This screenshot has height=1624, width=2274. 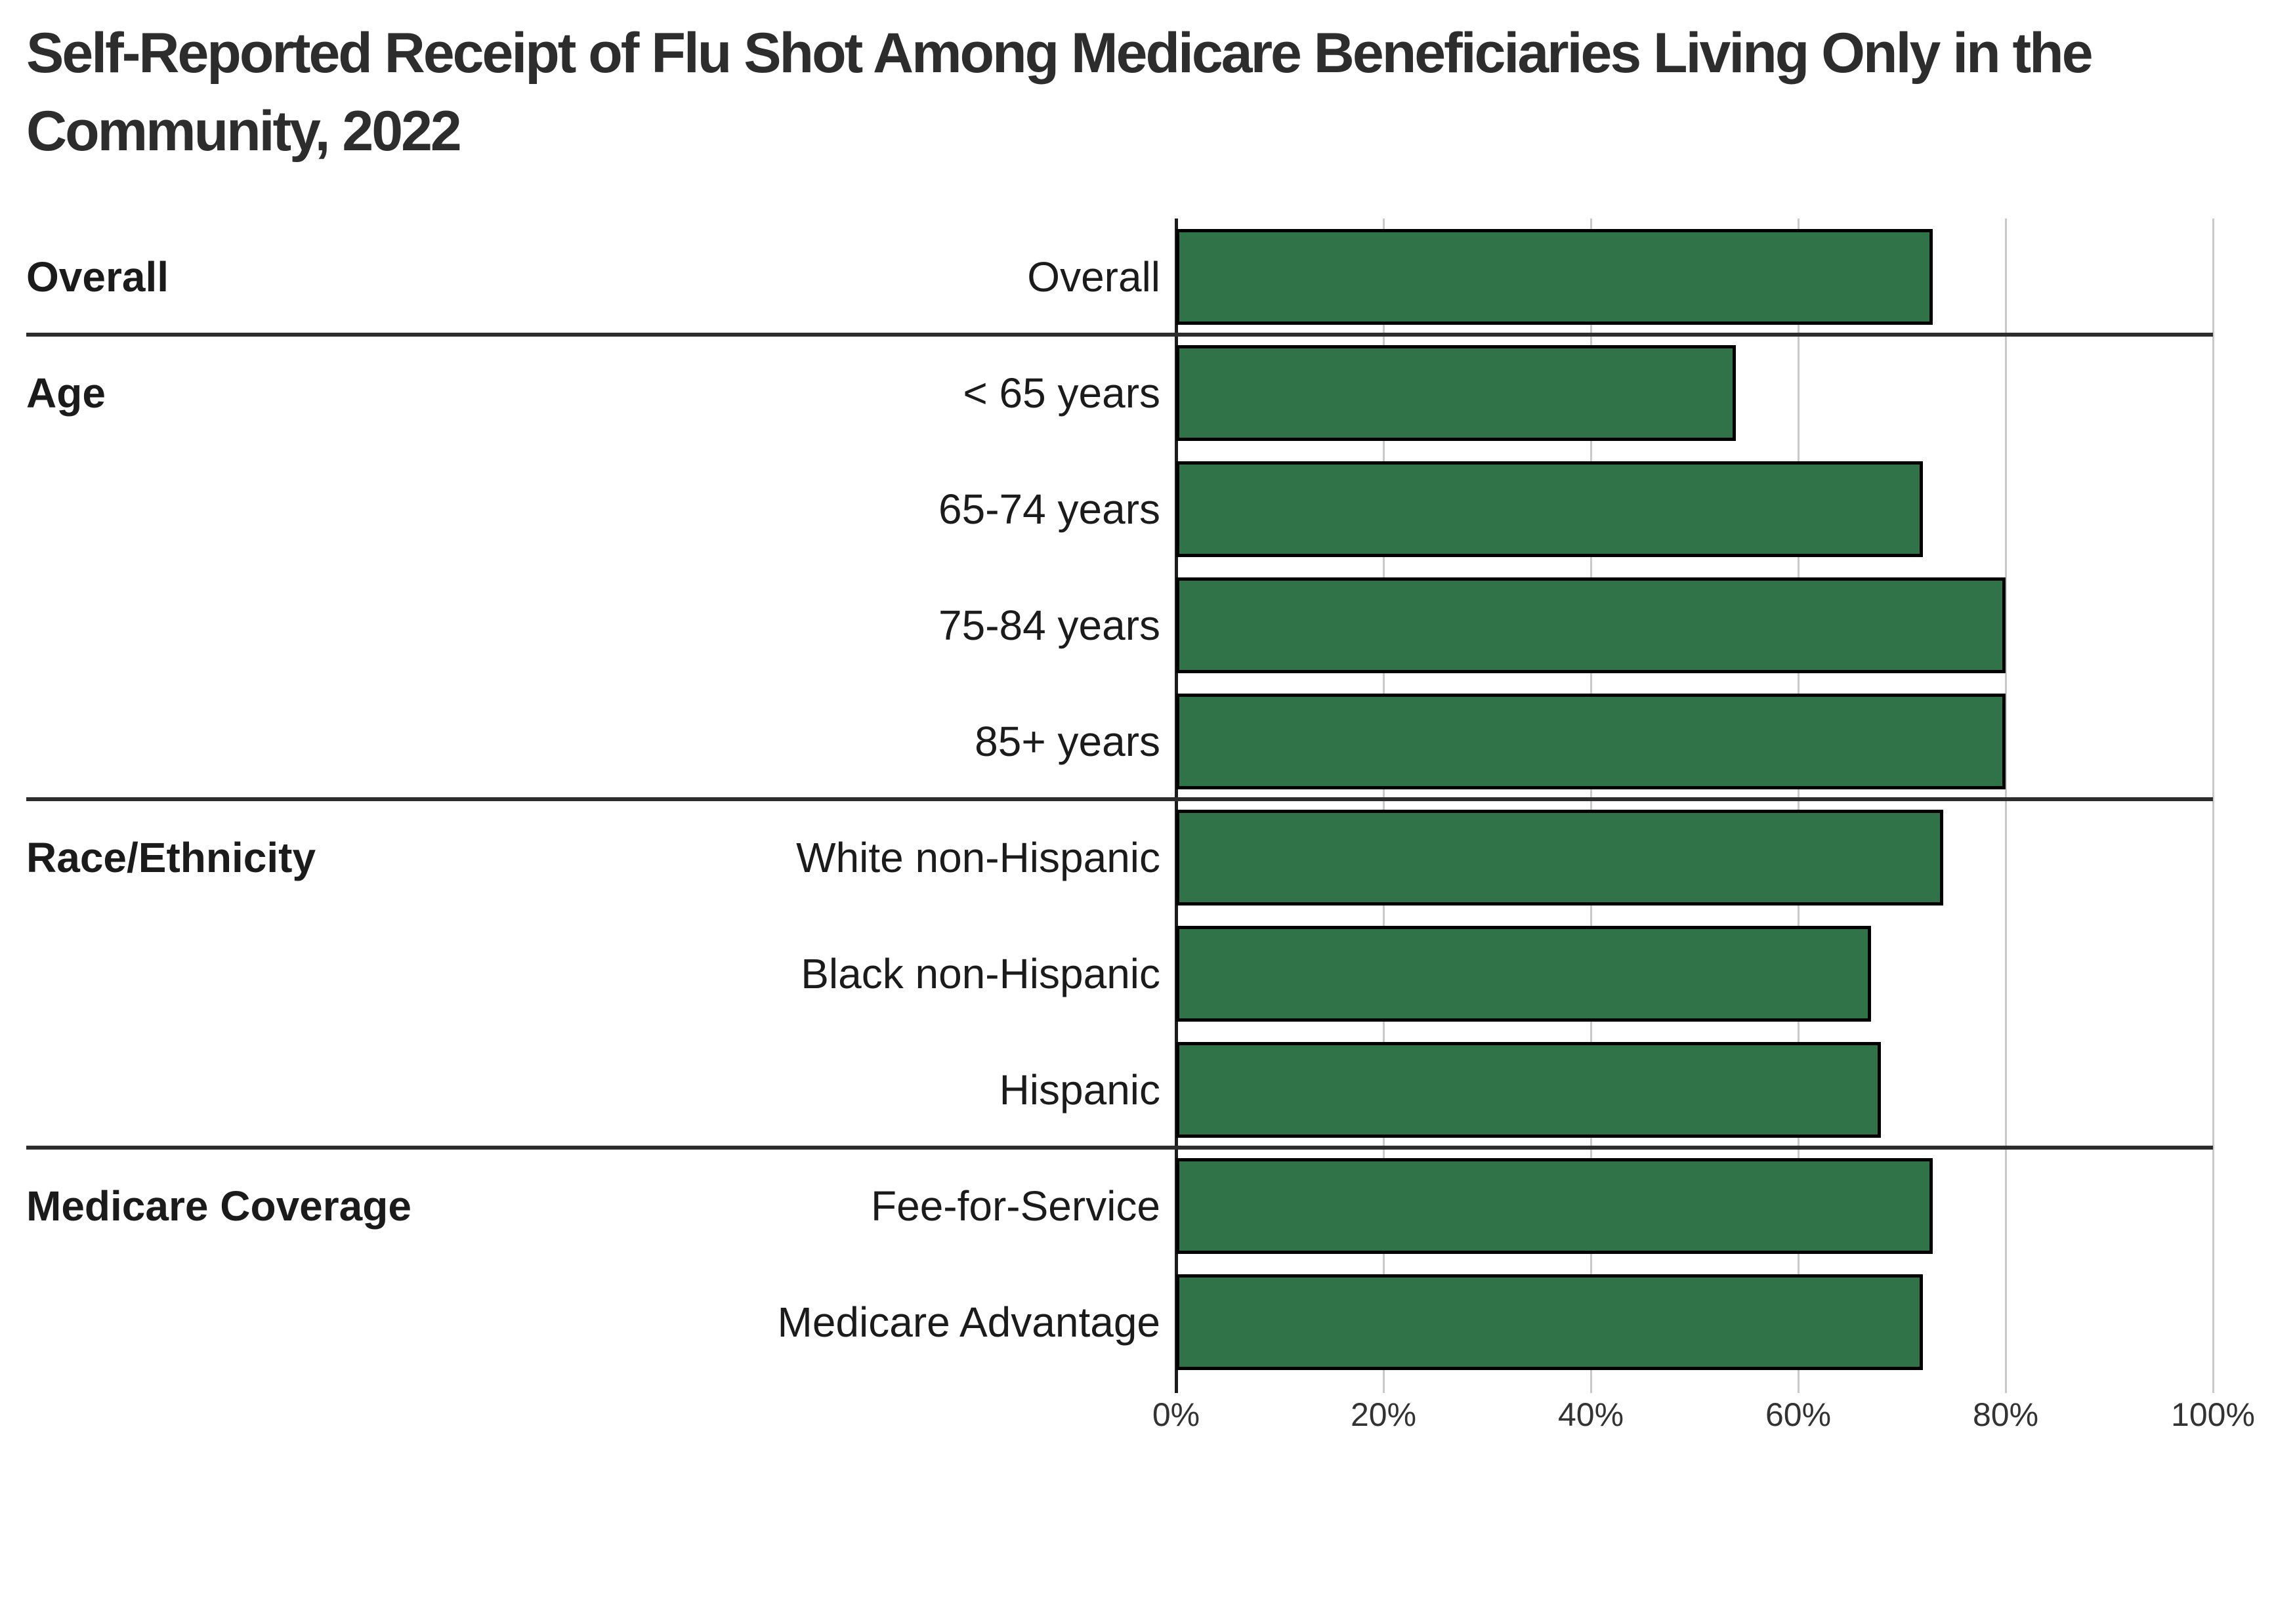 I want to click on x-tick-label-60pct: 60%, so click(x=1798, y=1414).